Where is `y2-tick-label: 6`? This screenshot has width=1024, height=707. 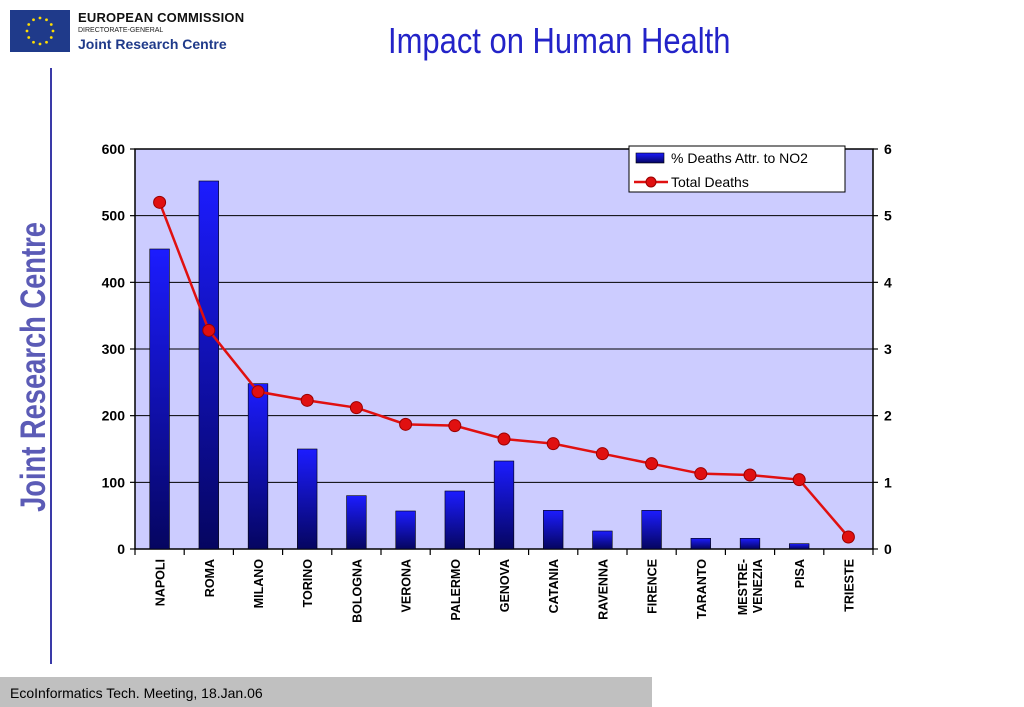
y2-tick-label: 6 is located at coordinates (888, 149).